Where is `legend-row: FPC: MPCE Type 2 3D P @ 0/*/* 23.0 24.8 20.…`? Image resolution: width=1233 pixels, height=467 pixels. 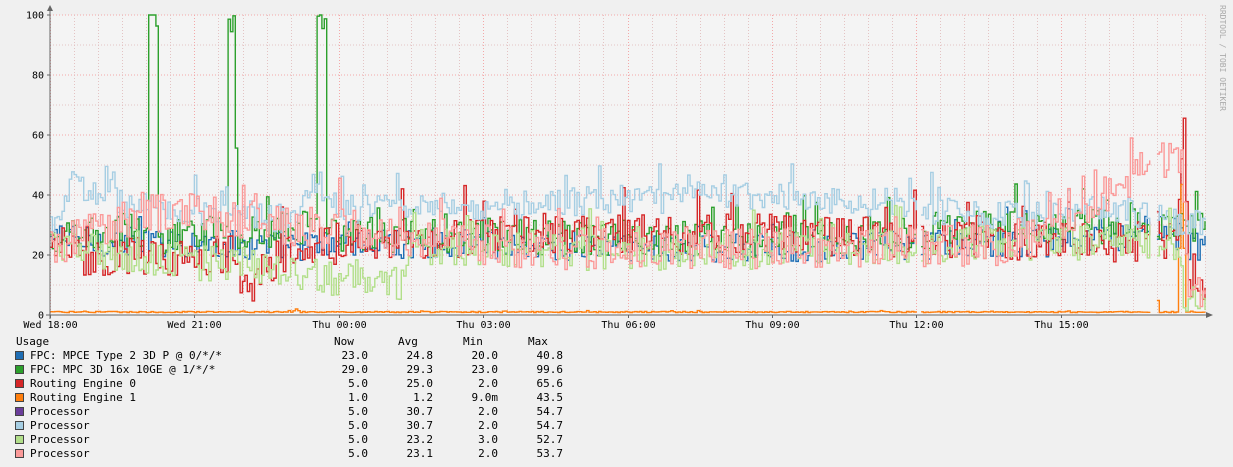
legend-row: FPC: MPCE Type 2 3D P @ 0/*/* 23.0 24.8 20.… is located at coordinates (314, 356).